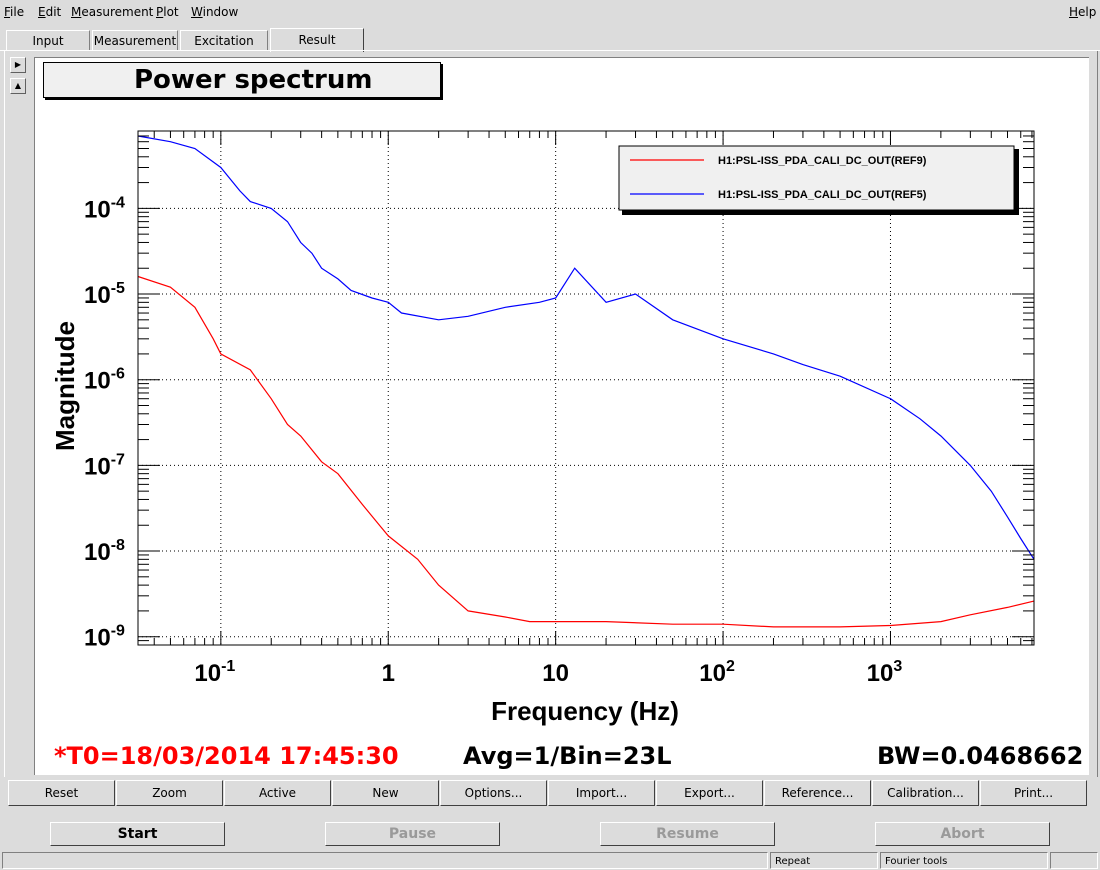  Describe the element at coordinates (104, 380) in the screenshot. I see `y-tick-label: 10⁻⁶` at that location.